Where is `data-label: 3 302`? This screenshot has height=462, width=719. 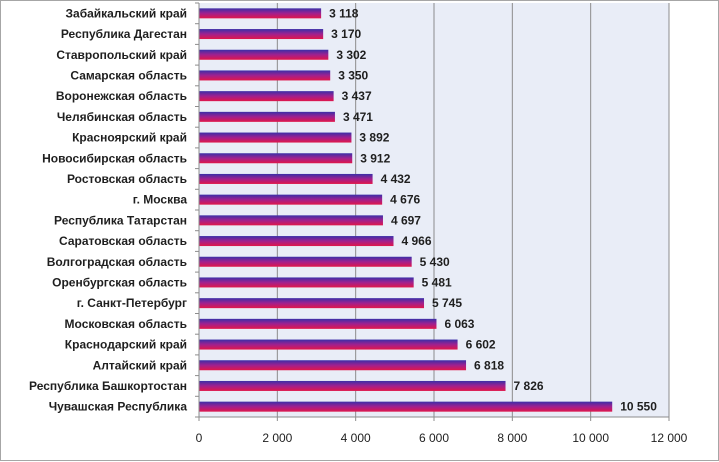 data-label: 3 302 is located at coordinates (351, 55).